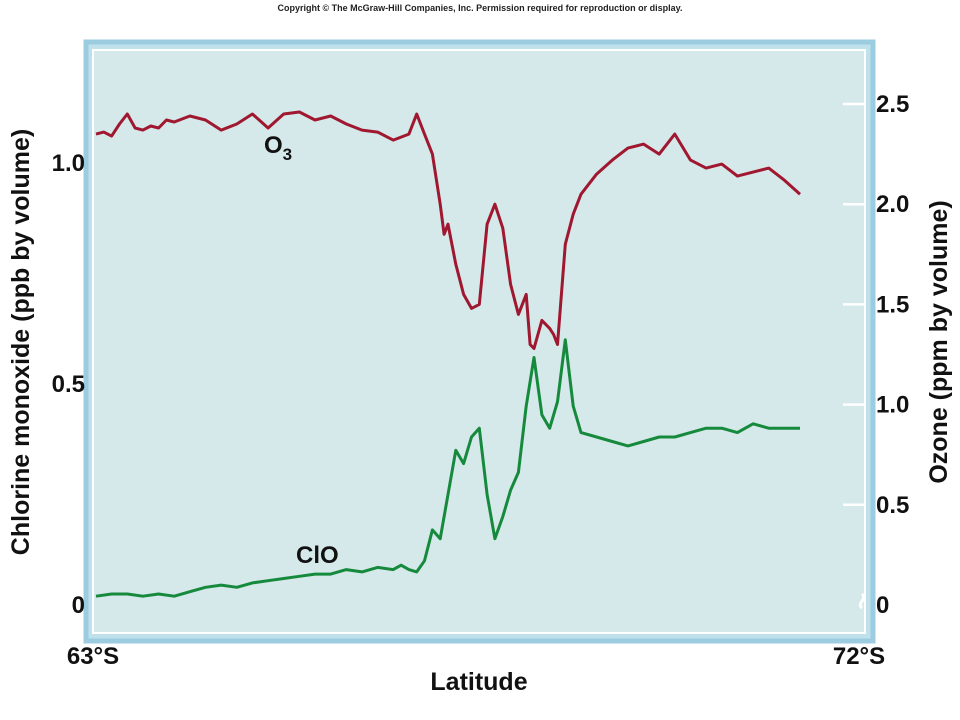 This screenshot has height=720, width=960. Describe the element at coordinates (892, 104) in the screenshot. I see `right-tick-label: 2.5` at that location.